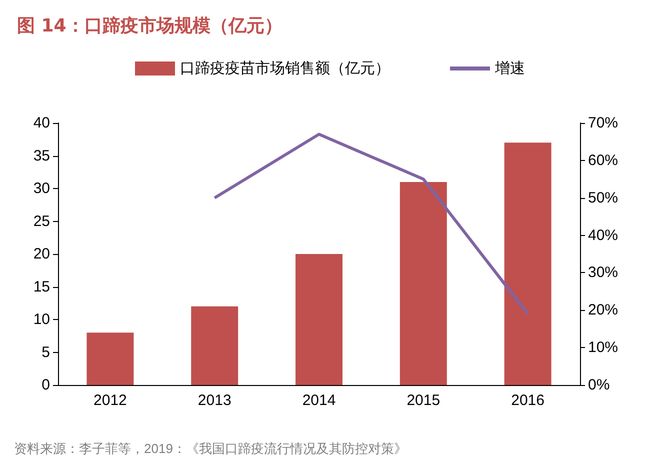 The height and width of the screenshot is (473, 660). I want to click on x-tick-label: 2014, so click(319, 400).